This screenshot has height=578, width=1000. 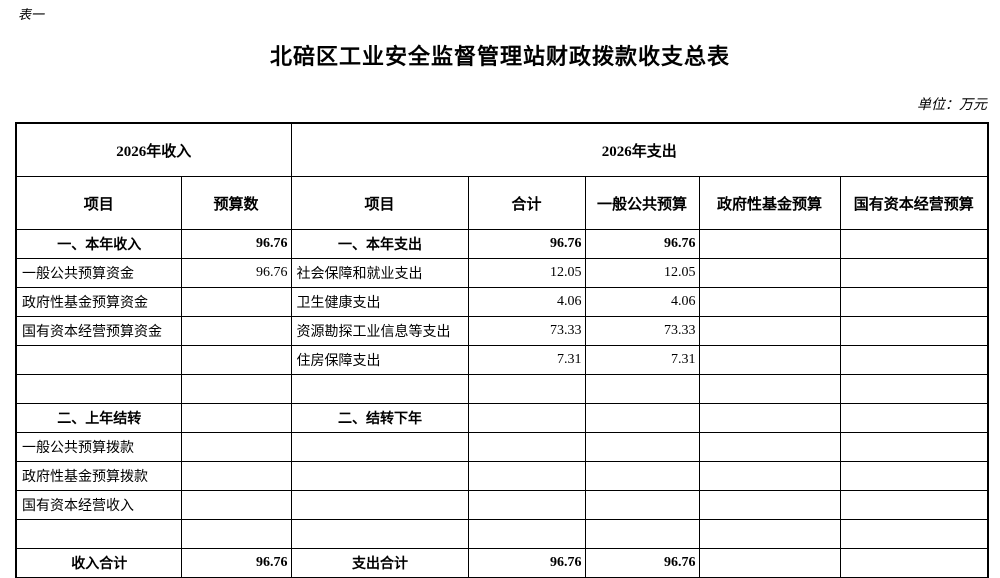 What do you see at coordinates (526, 563) in the screenshot?
I see `expense-total-cell: 96.76` at bounding box center [526, 563].